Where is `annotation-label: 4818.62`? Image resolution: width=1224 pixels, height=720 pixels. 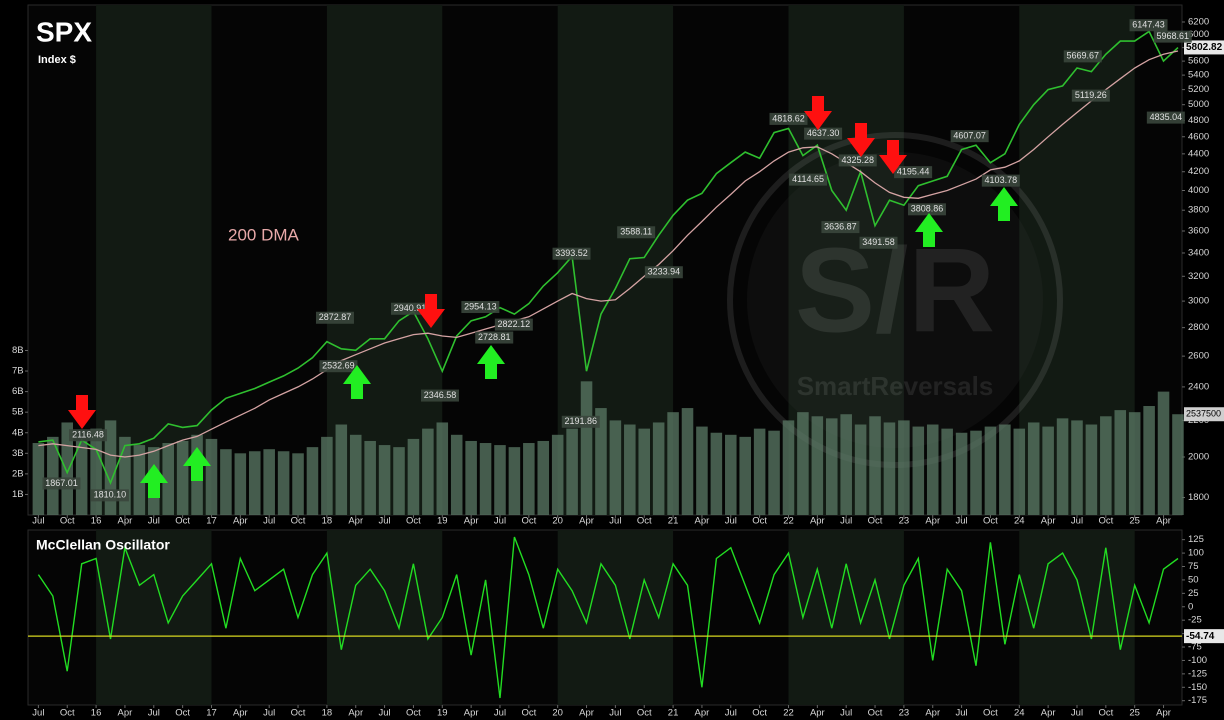
annotation-label: 4818.62 is located at coordinates (788, 118).